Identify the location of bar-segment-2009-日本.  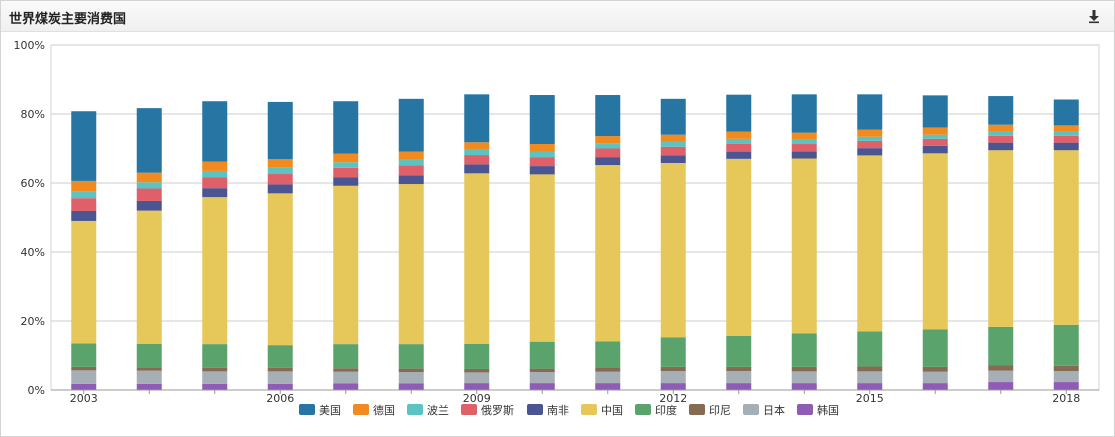
(477, 378).